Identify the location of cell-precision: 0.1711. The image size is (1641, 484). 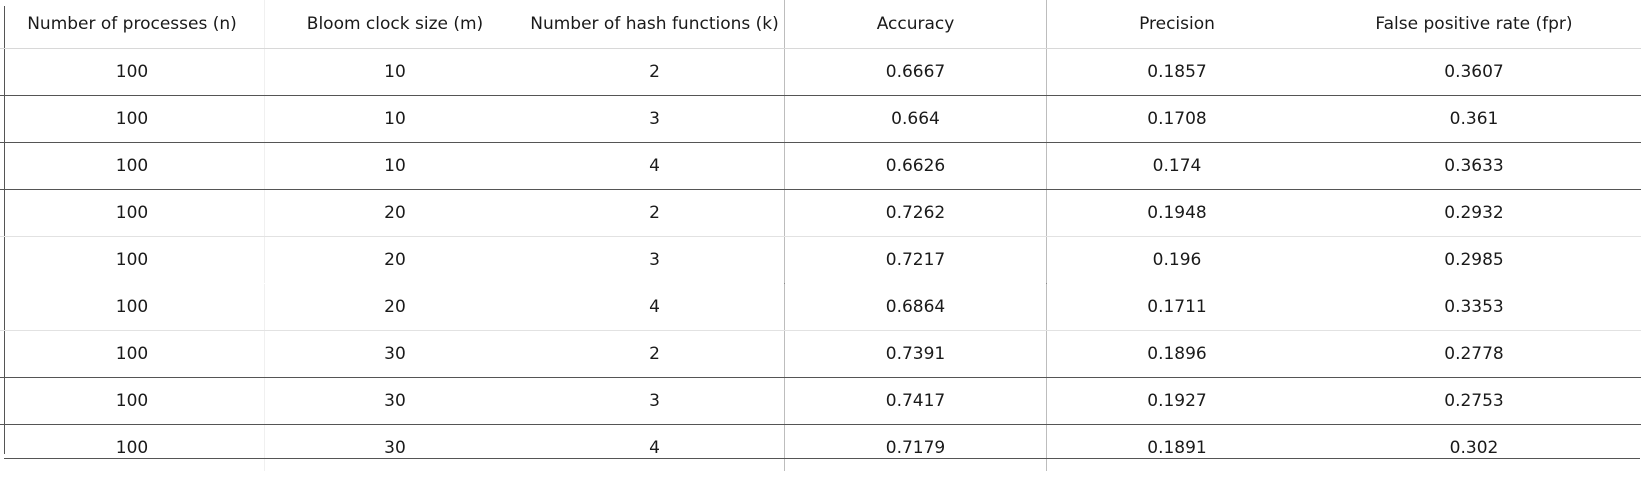
(1177, 307).